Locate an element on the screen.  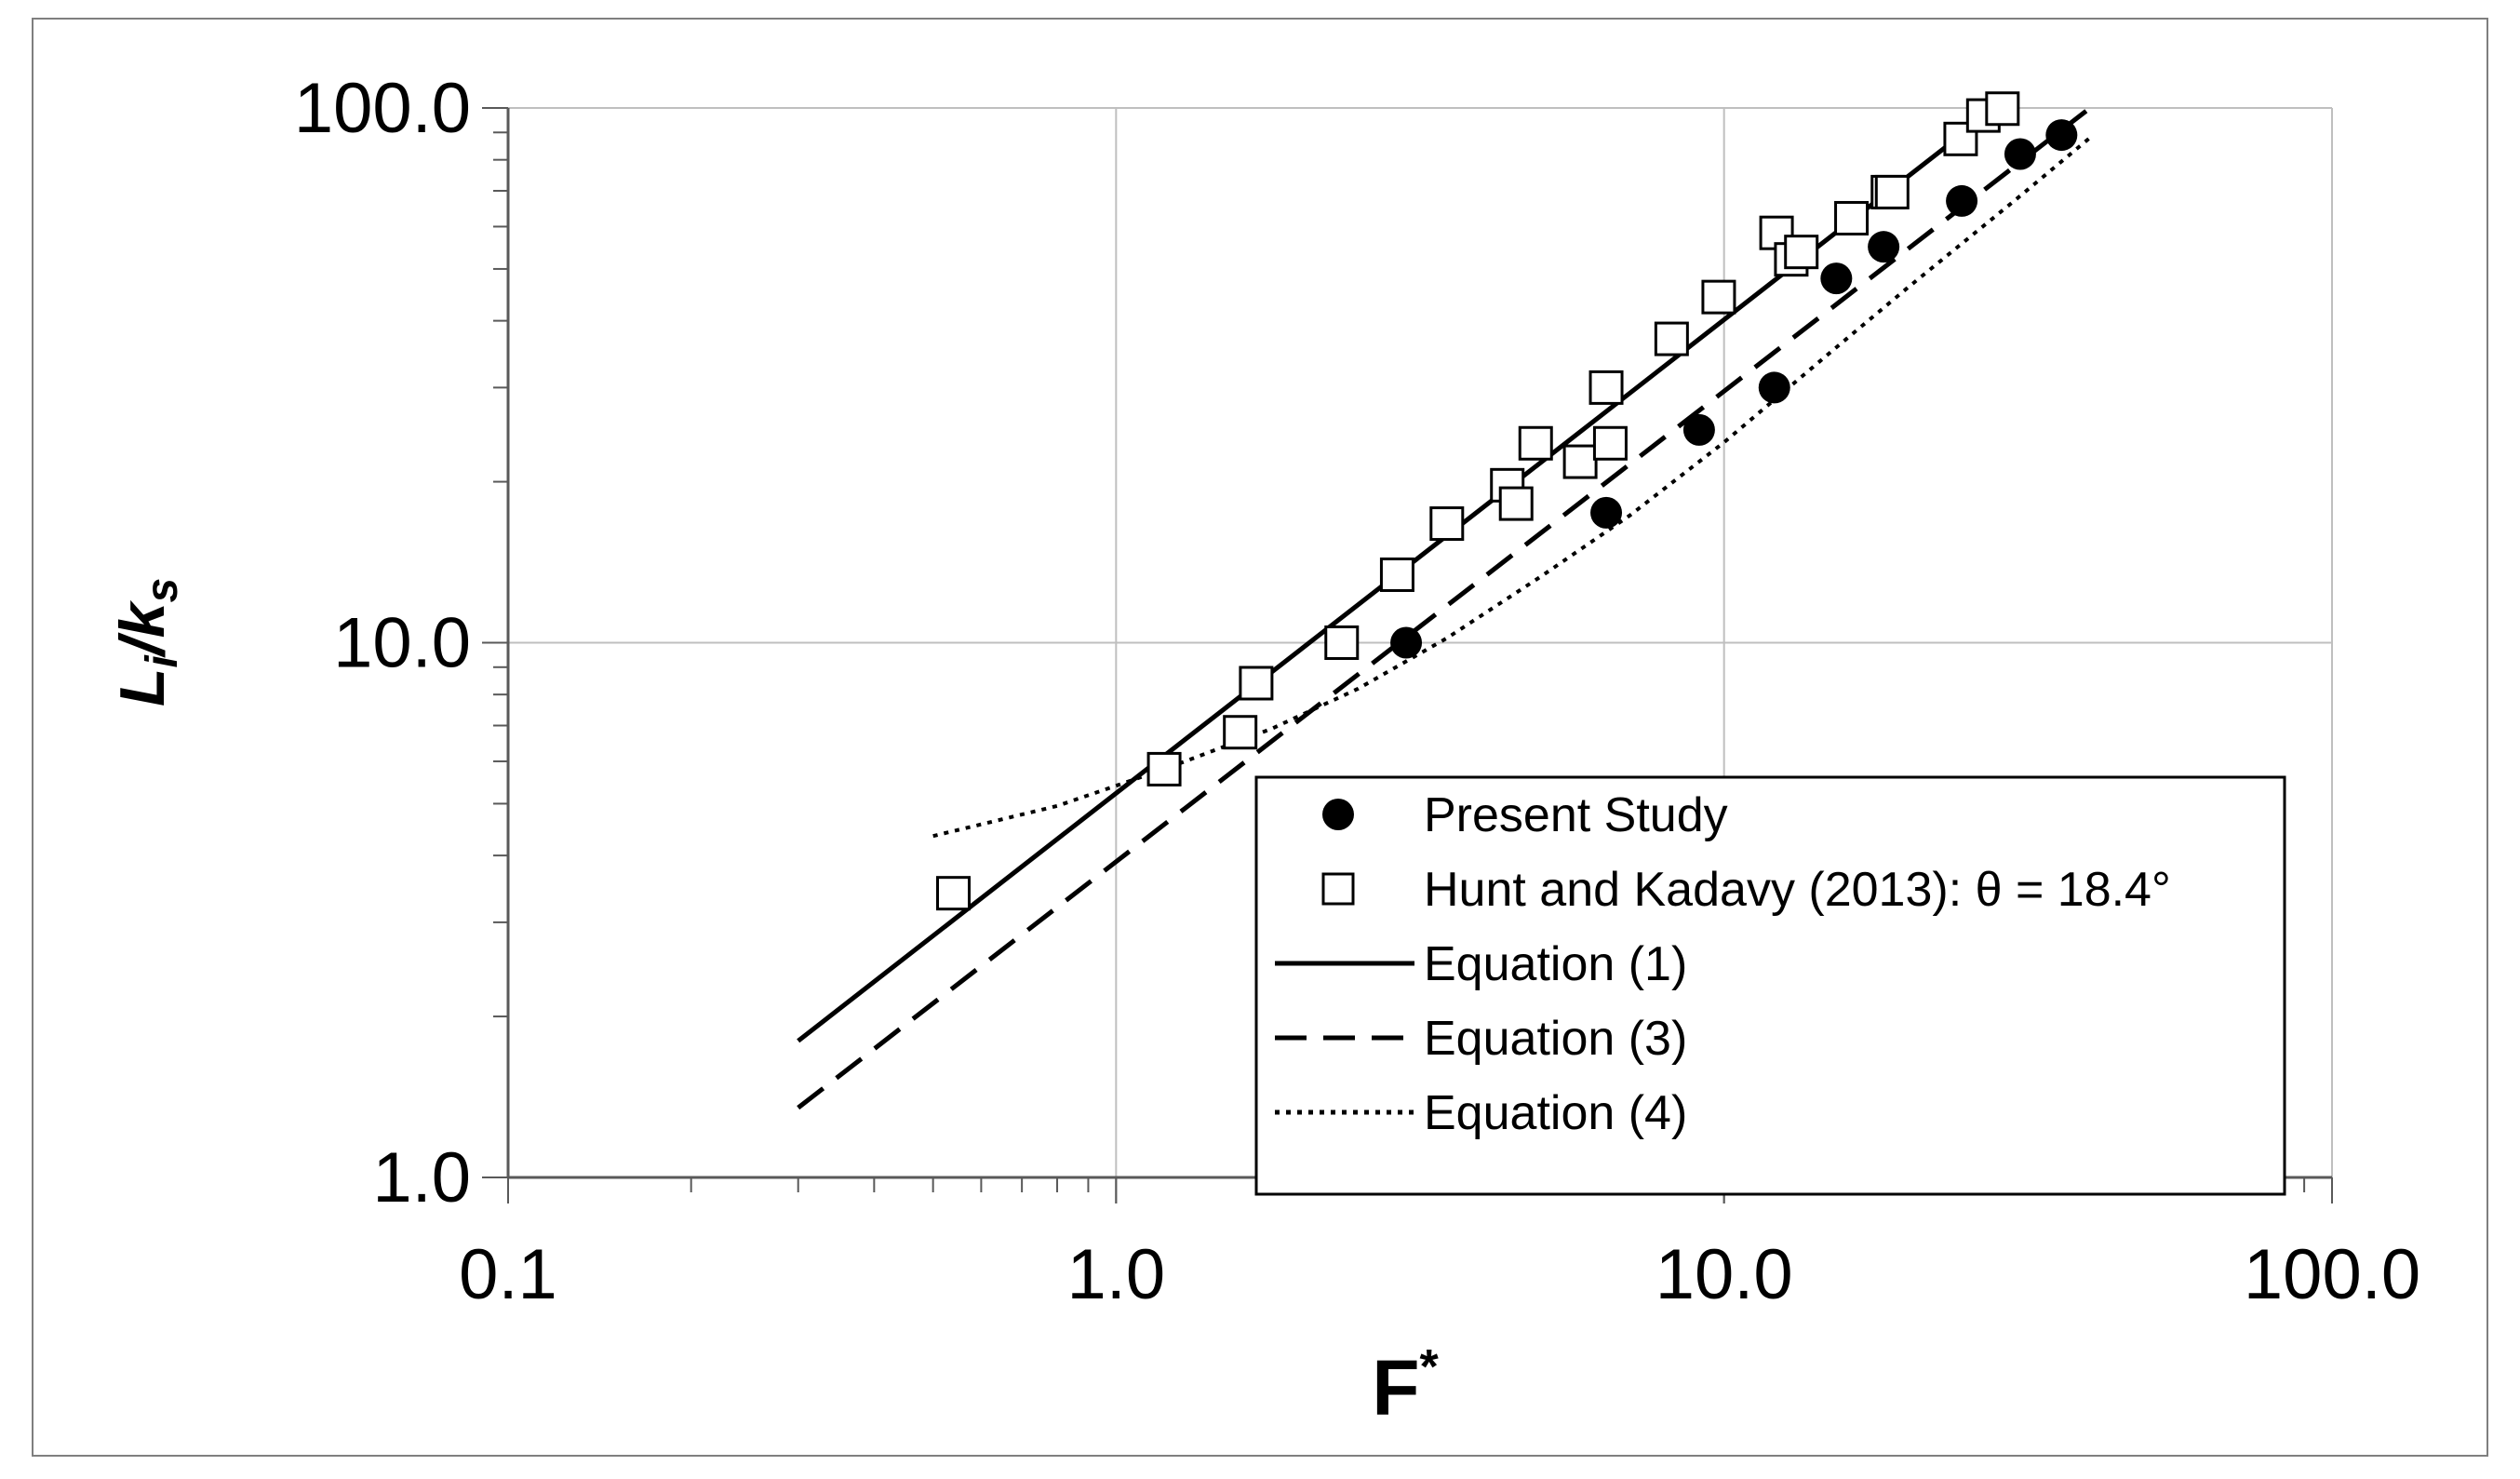
legend-label: Hunt and Kadavy (2013): θ = 18.4° is located at coordinates (1797, 890).